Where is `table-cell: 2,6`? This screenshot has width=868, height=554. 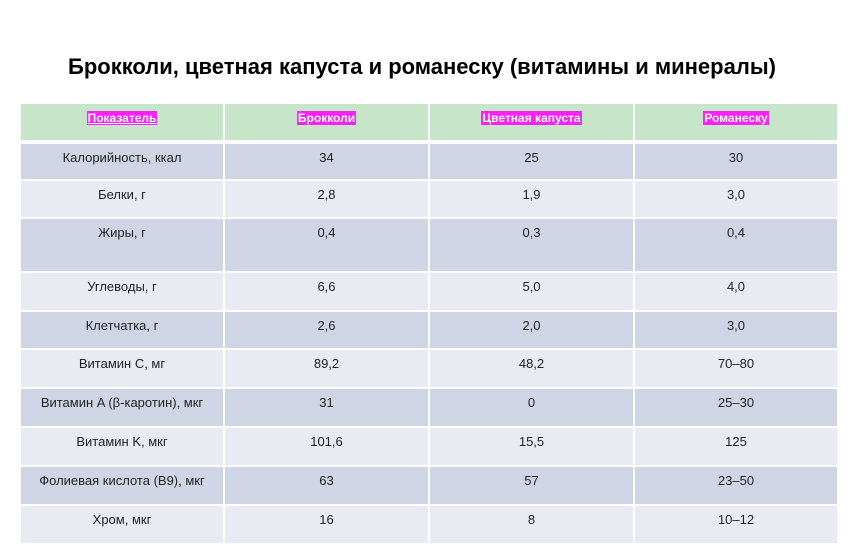
table-cell: 2,6 is located at coordinates (326, 330).